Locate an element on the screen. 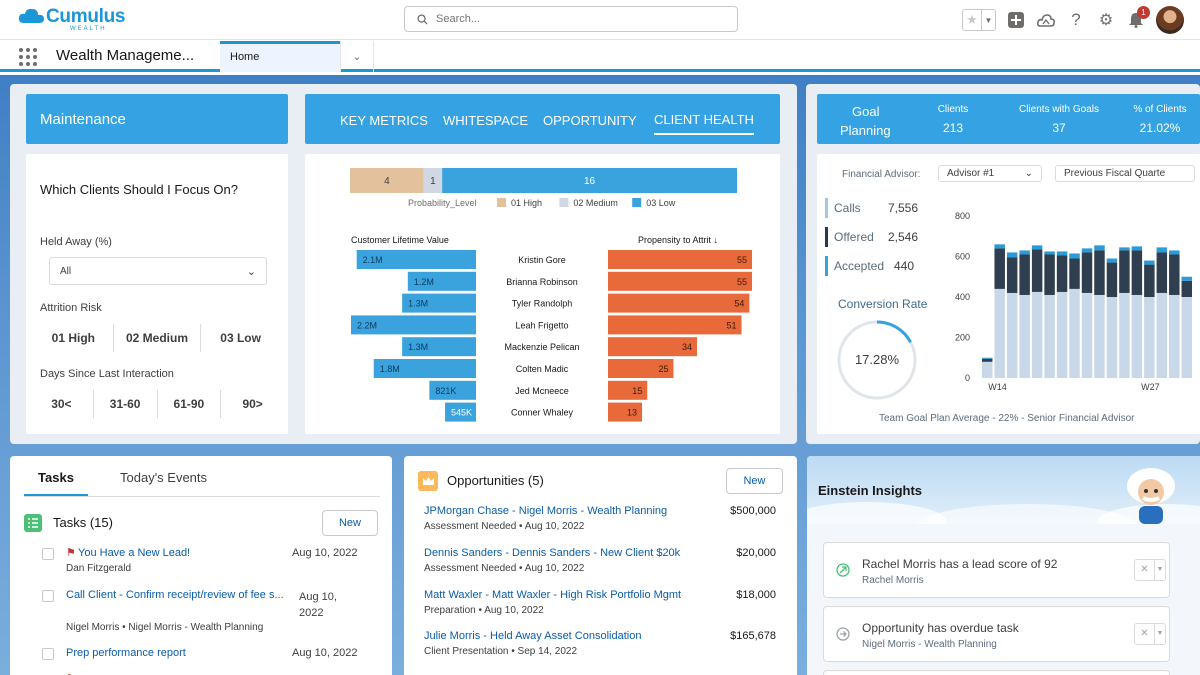 The image size is (1200, 675). advisor-select: Advisor #1 ⌄ is located at coordinates (990, 173).